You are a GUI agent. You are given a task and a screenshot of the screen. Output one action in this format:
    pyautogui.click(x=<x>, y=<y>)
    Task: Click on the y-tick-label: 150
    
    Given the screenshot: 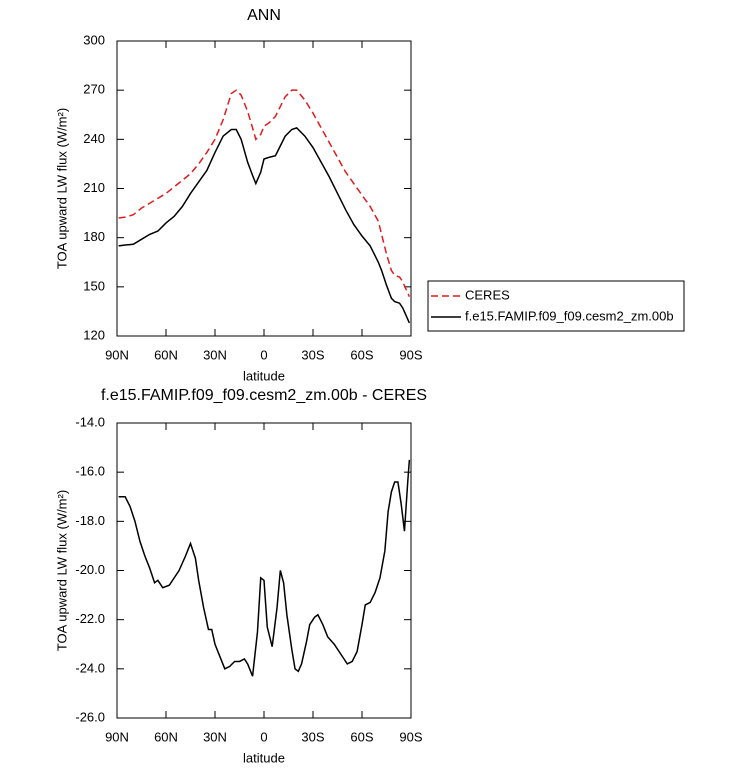 What is the action you would take?
    pyautogui.click(x=94, y=285)
    